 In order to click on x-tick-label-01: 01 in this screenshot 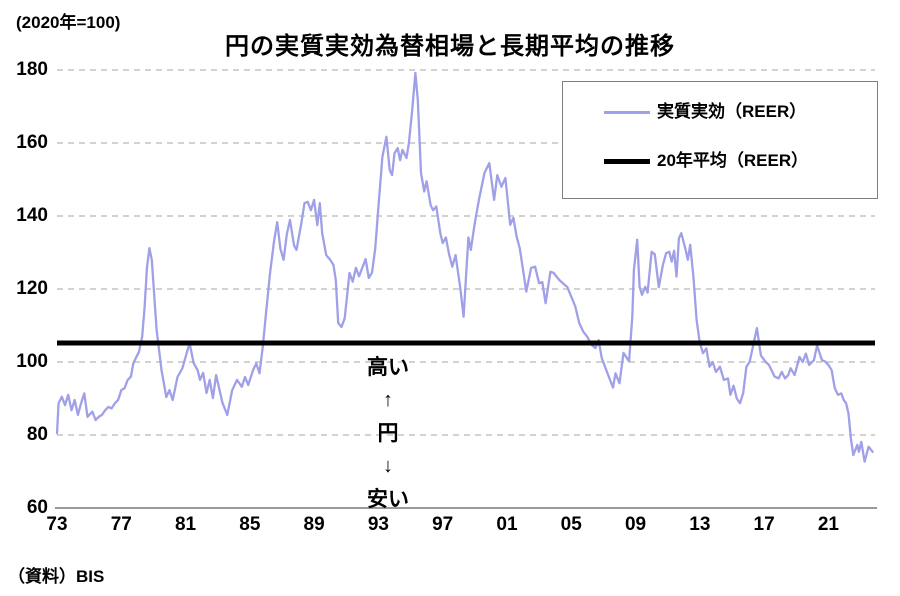, I will do `click(507, 524)`.